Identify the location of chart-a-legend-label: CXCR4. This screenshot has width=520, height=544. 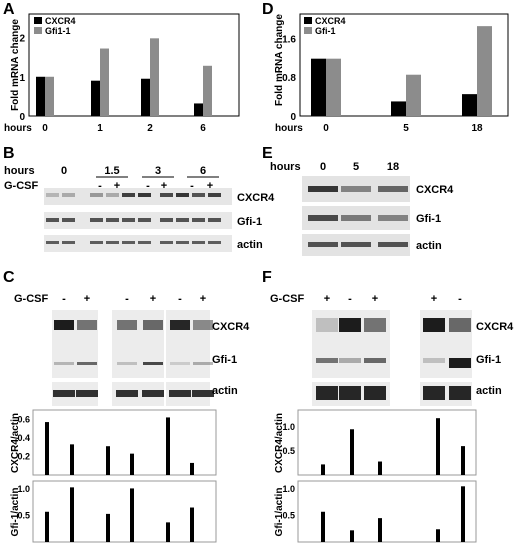
(60, 21).